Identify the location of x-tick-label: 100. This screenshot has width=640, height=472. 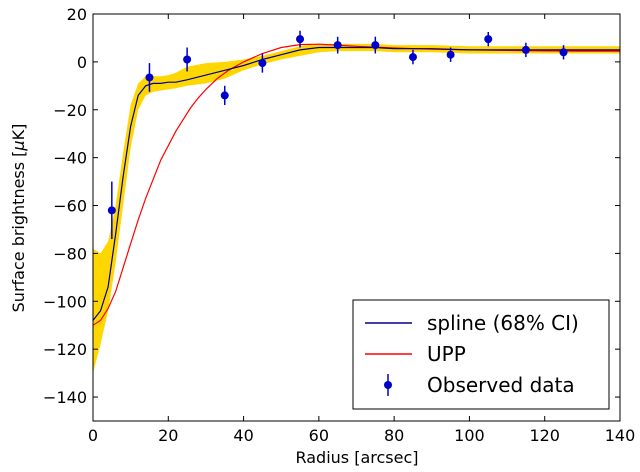
(469, 435).